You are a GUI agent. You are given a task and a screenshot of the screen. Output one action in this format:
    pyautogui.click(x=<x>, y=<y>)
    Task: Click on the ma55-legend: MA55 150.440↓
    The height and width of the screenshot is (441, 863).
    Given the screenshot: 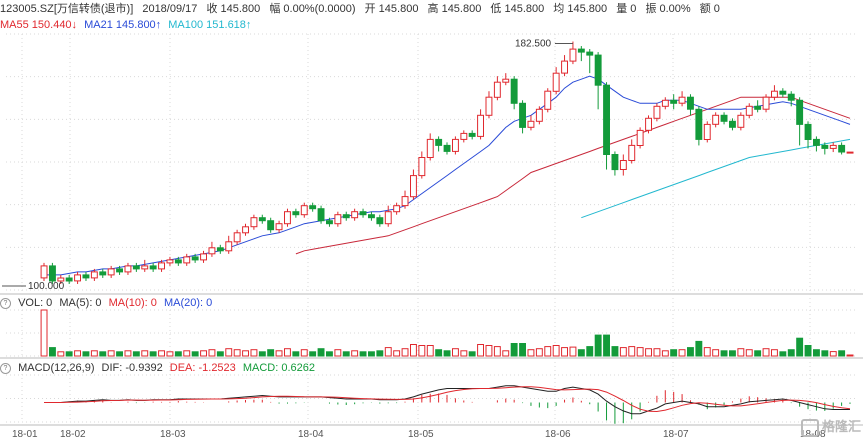 What is the action you would take?
    pyautogui.click(x=39, y=25)
    